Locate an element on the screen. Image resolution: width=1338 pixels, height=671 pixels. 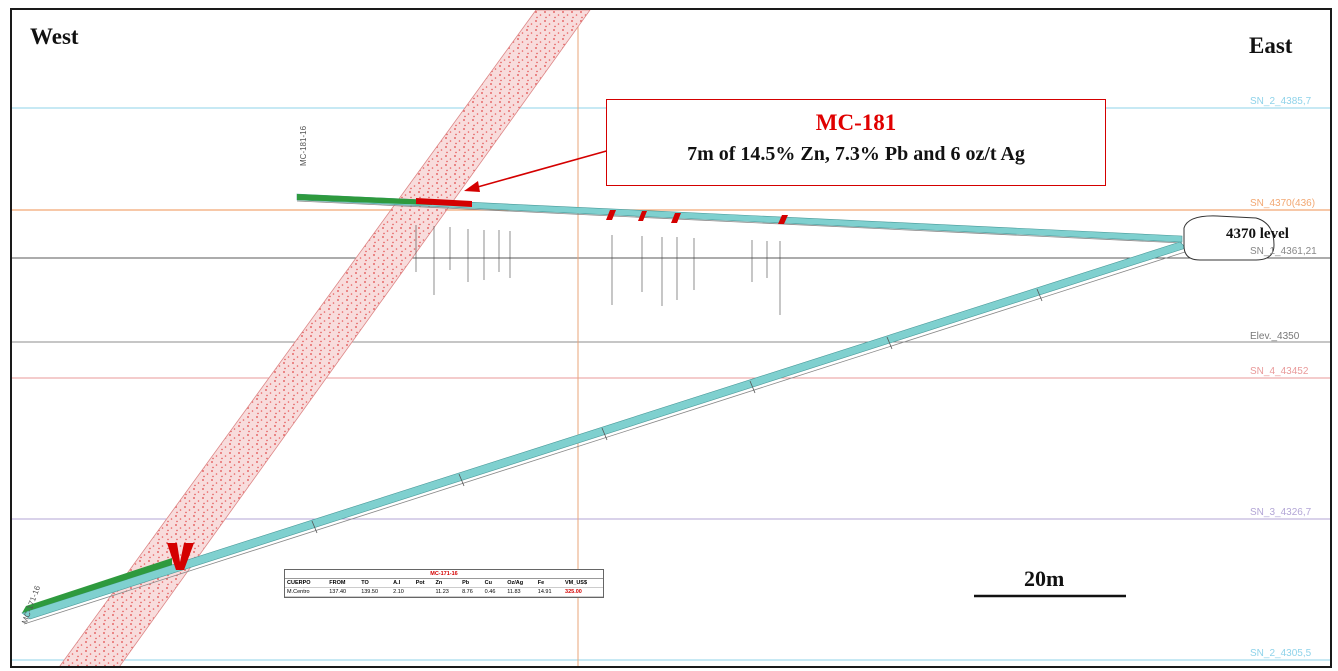
level-opening is located at coordinates (1229, 238).